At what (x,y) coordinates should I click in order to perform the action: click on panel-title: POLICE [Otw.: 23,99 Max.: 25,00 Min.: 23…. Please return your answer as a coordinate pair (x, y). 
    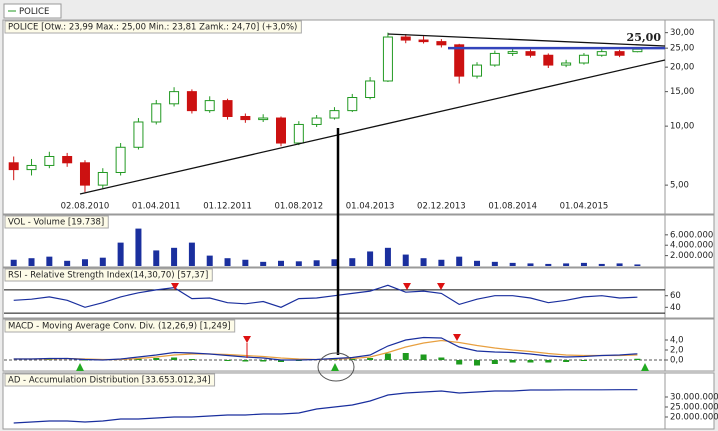
    Looking at the image, I should click on (152, 28).